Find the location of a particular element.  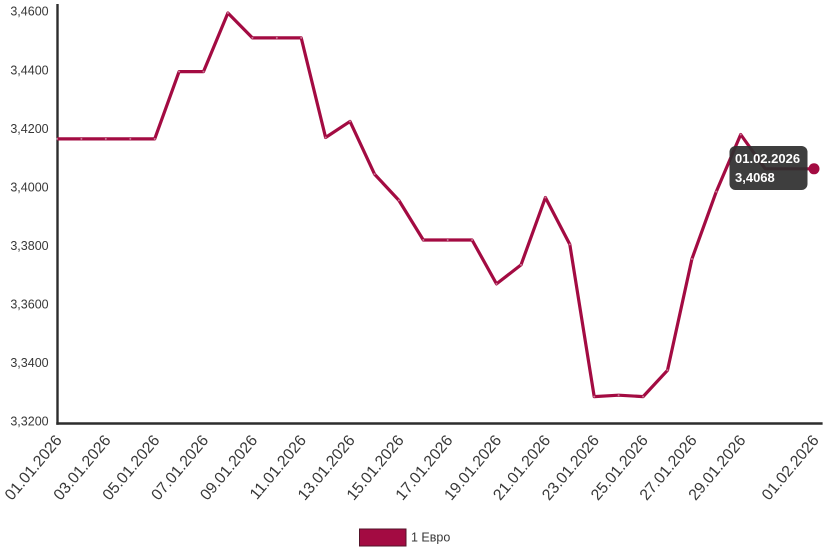

svg-text: 3,4000 is located at coordinates (29, 187).